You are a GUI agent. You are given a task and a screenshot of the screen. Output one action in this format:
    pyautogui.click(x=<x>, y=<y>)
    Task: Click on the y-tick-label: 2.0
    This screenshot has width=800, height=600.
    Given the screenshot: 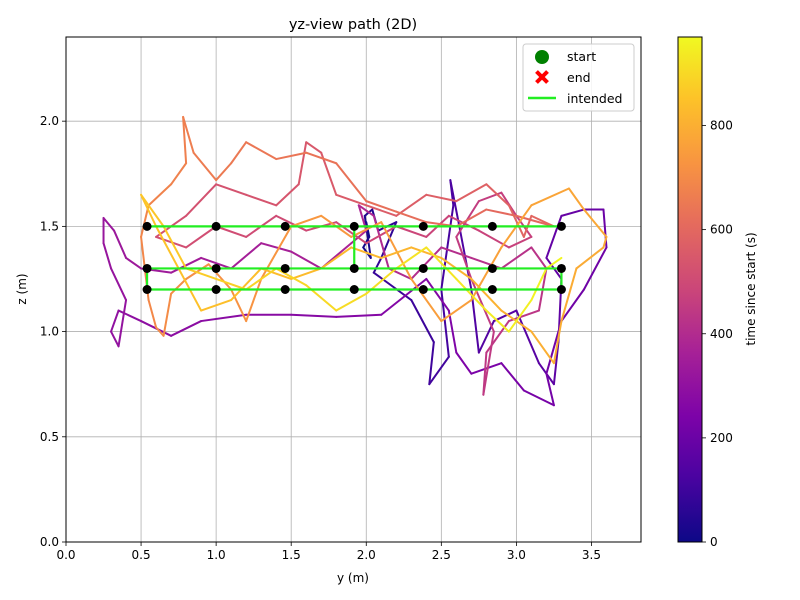 What is the action you would take?
    pyautogui.click(x=49, y=121)
    